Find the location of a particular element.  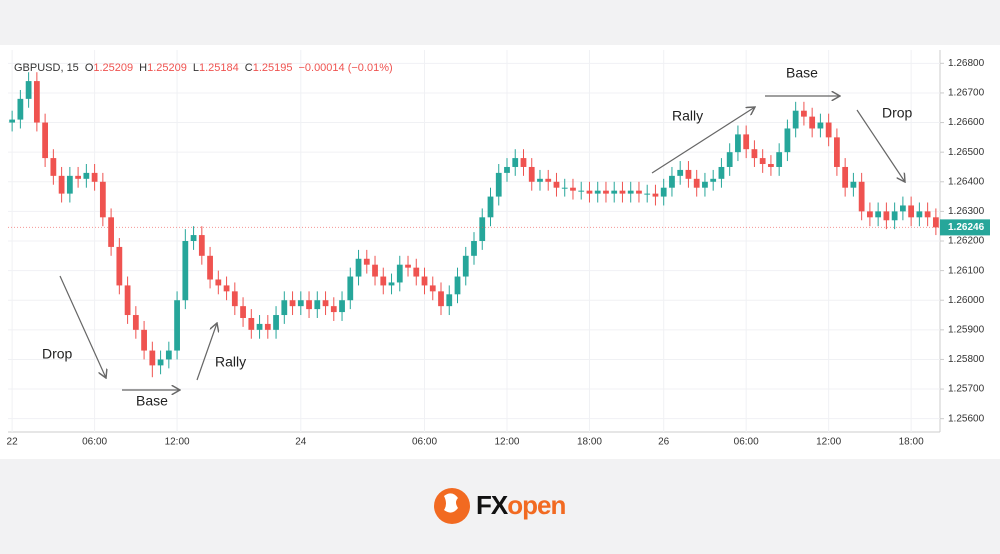

y-tick-label: 1.26800 is located at coordinates (966, 63).